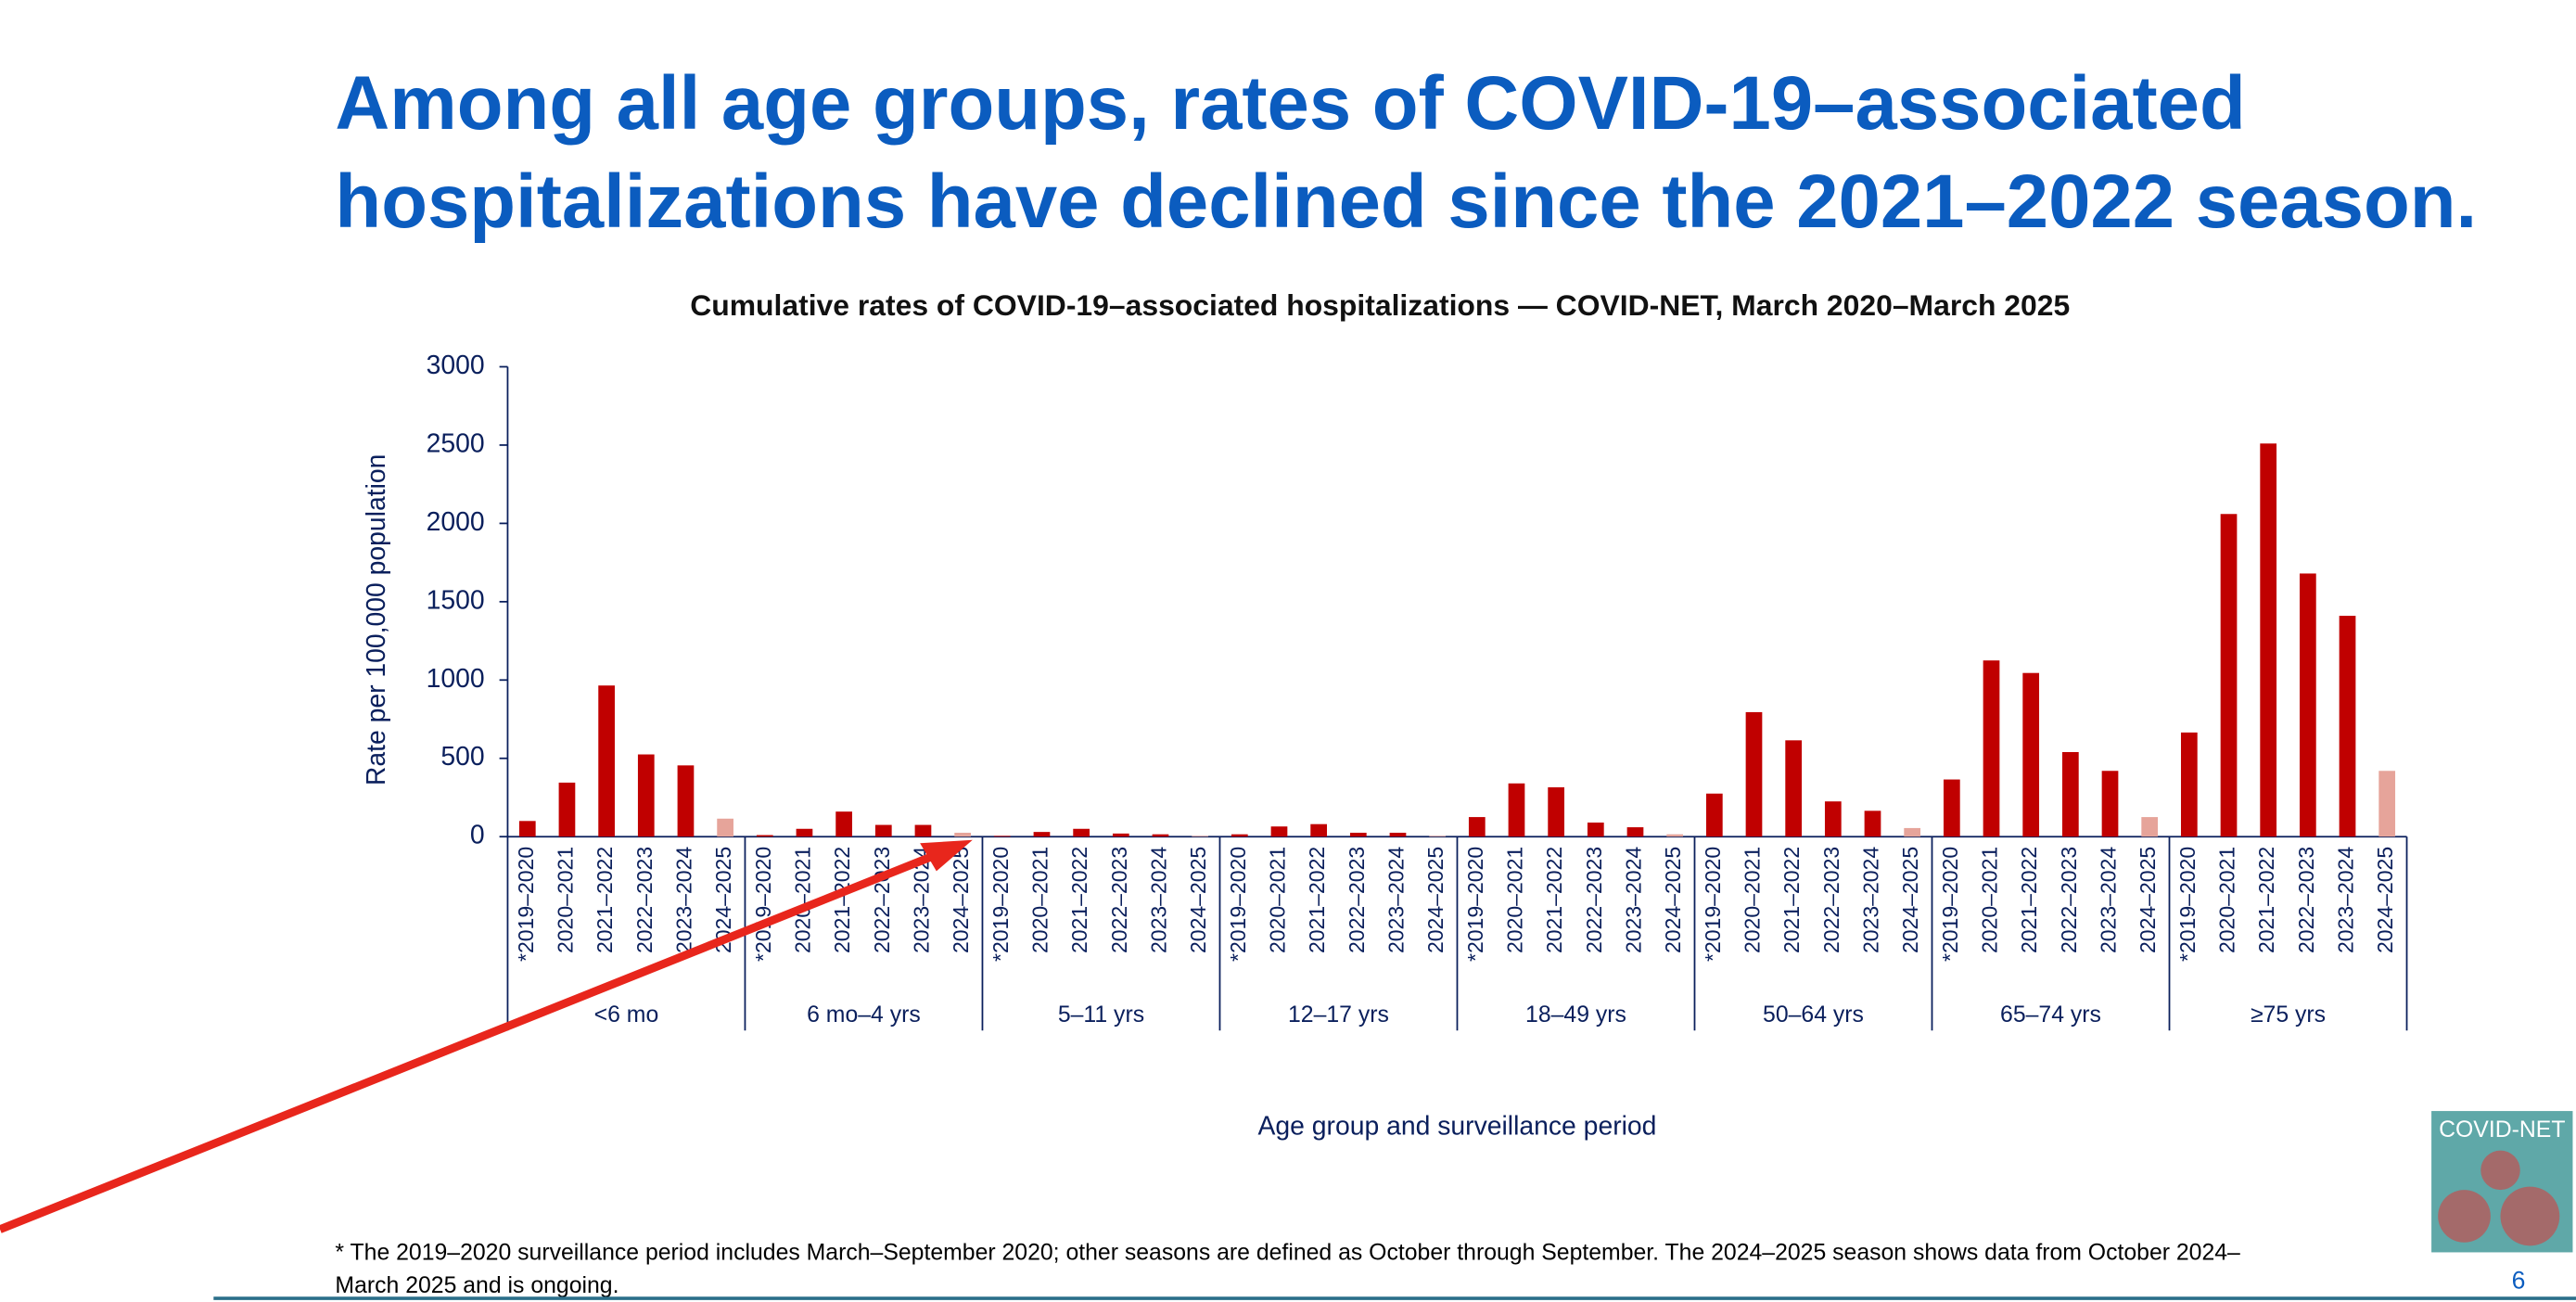  What do you see at coordinates (1338, 1015) in the screenshot?
I see `group-label: 12–17 yrs` at bounding box center [1338, 1015].